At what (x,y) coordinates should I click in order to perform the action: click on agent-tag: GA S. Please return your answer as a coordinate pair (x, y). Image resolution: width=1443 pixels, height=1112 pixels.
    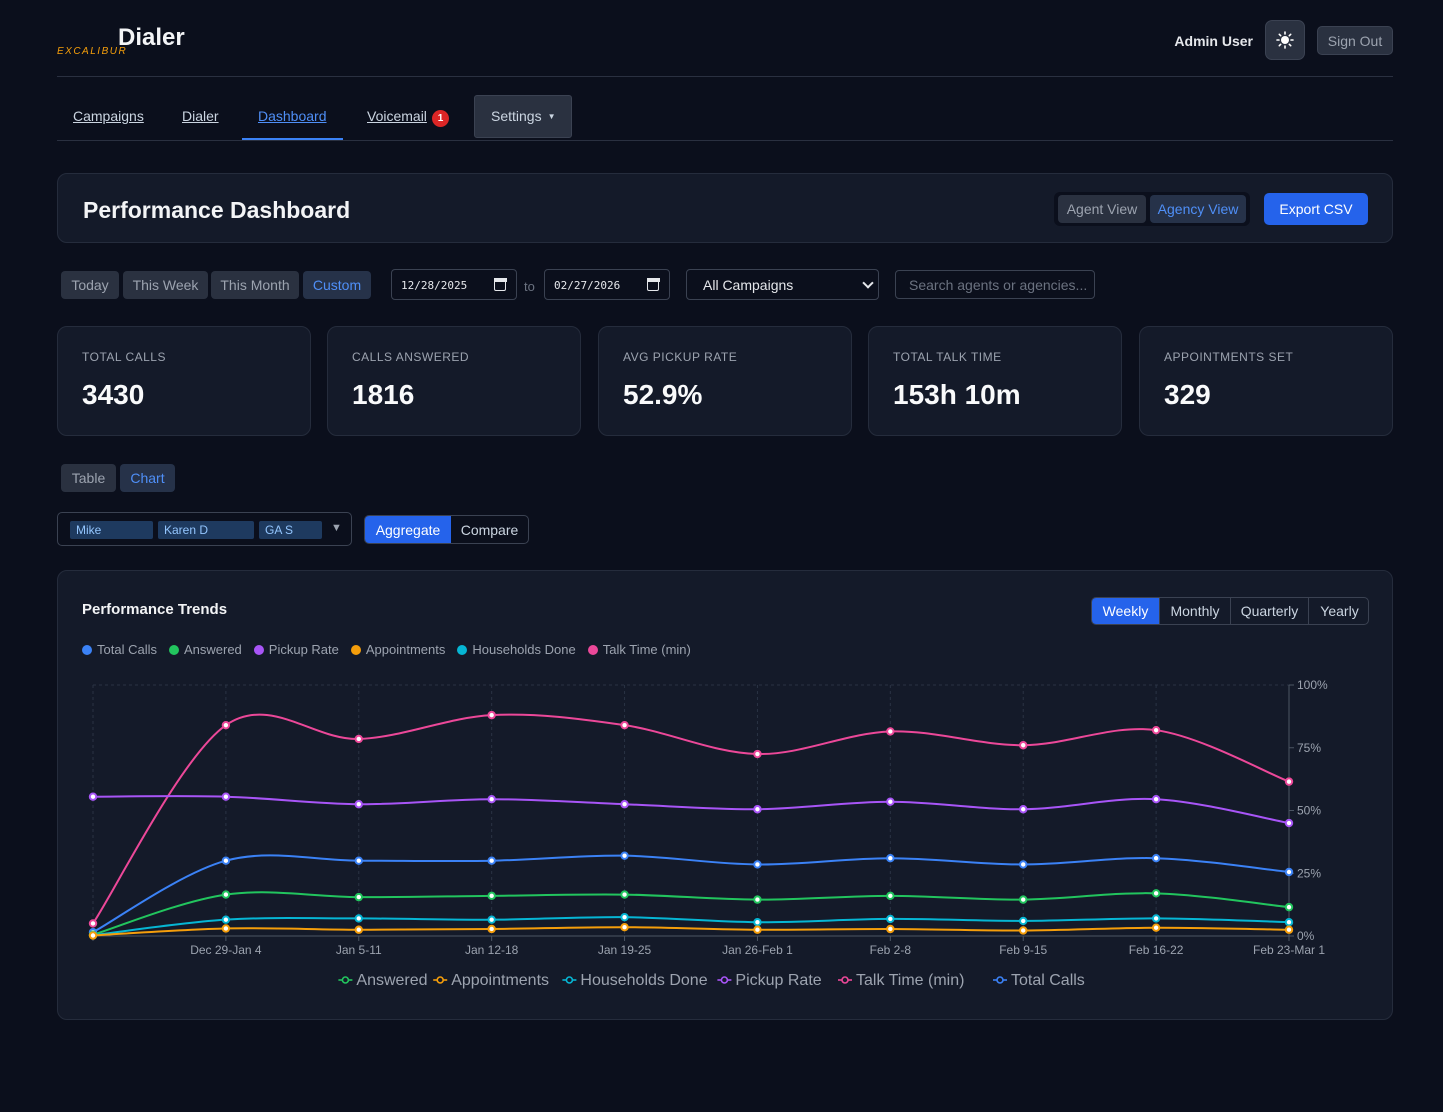
    Looking at the image, I should click on (290, 530).